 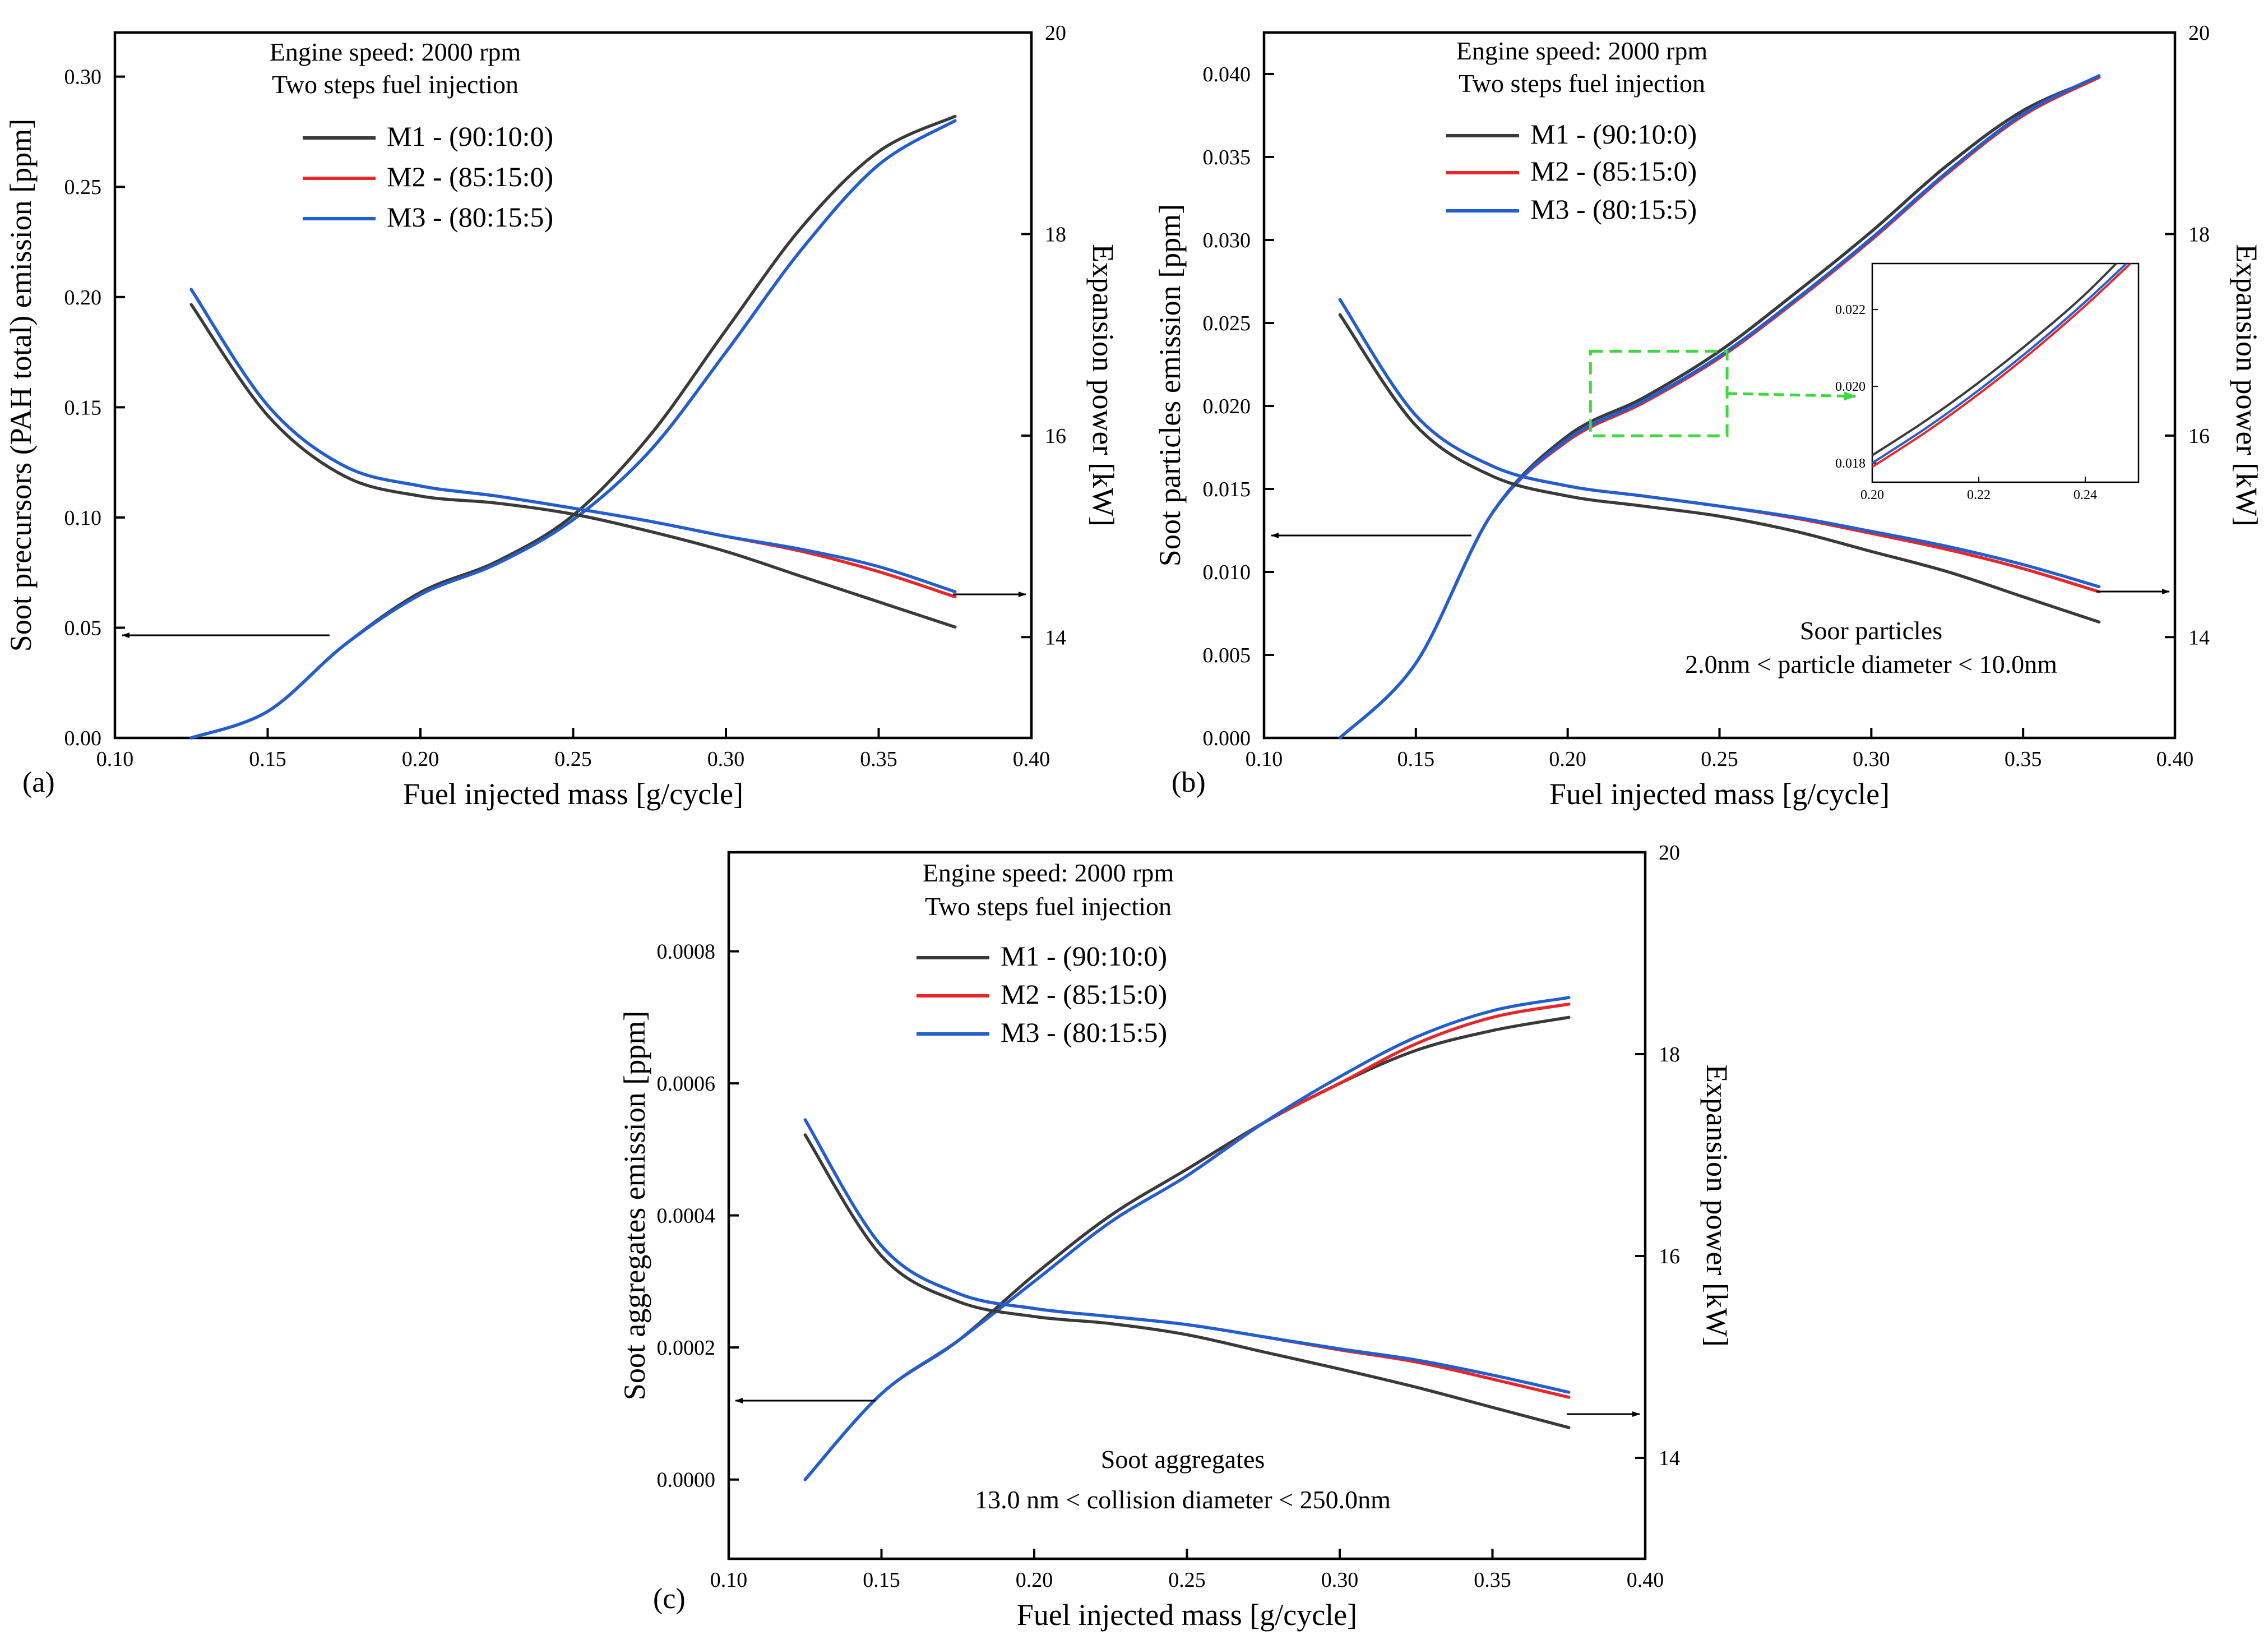 I want to click on y-left-tick-label: 0.0004, so click(x=686, y=1216).